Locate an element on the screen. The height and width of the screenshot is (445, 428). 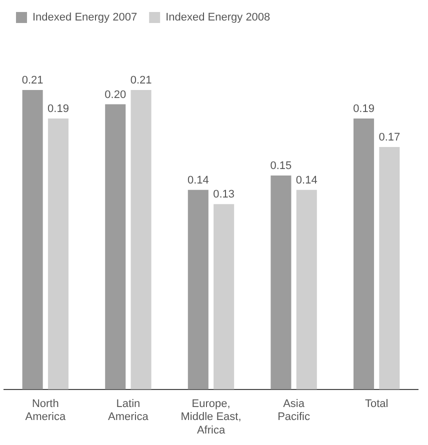
legend-label: Indexed Energy 2007 is located at coordinates (85, 18).